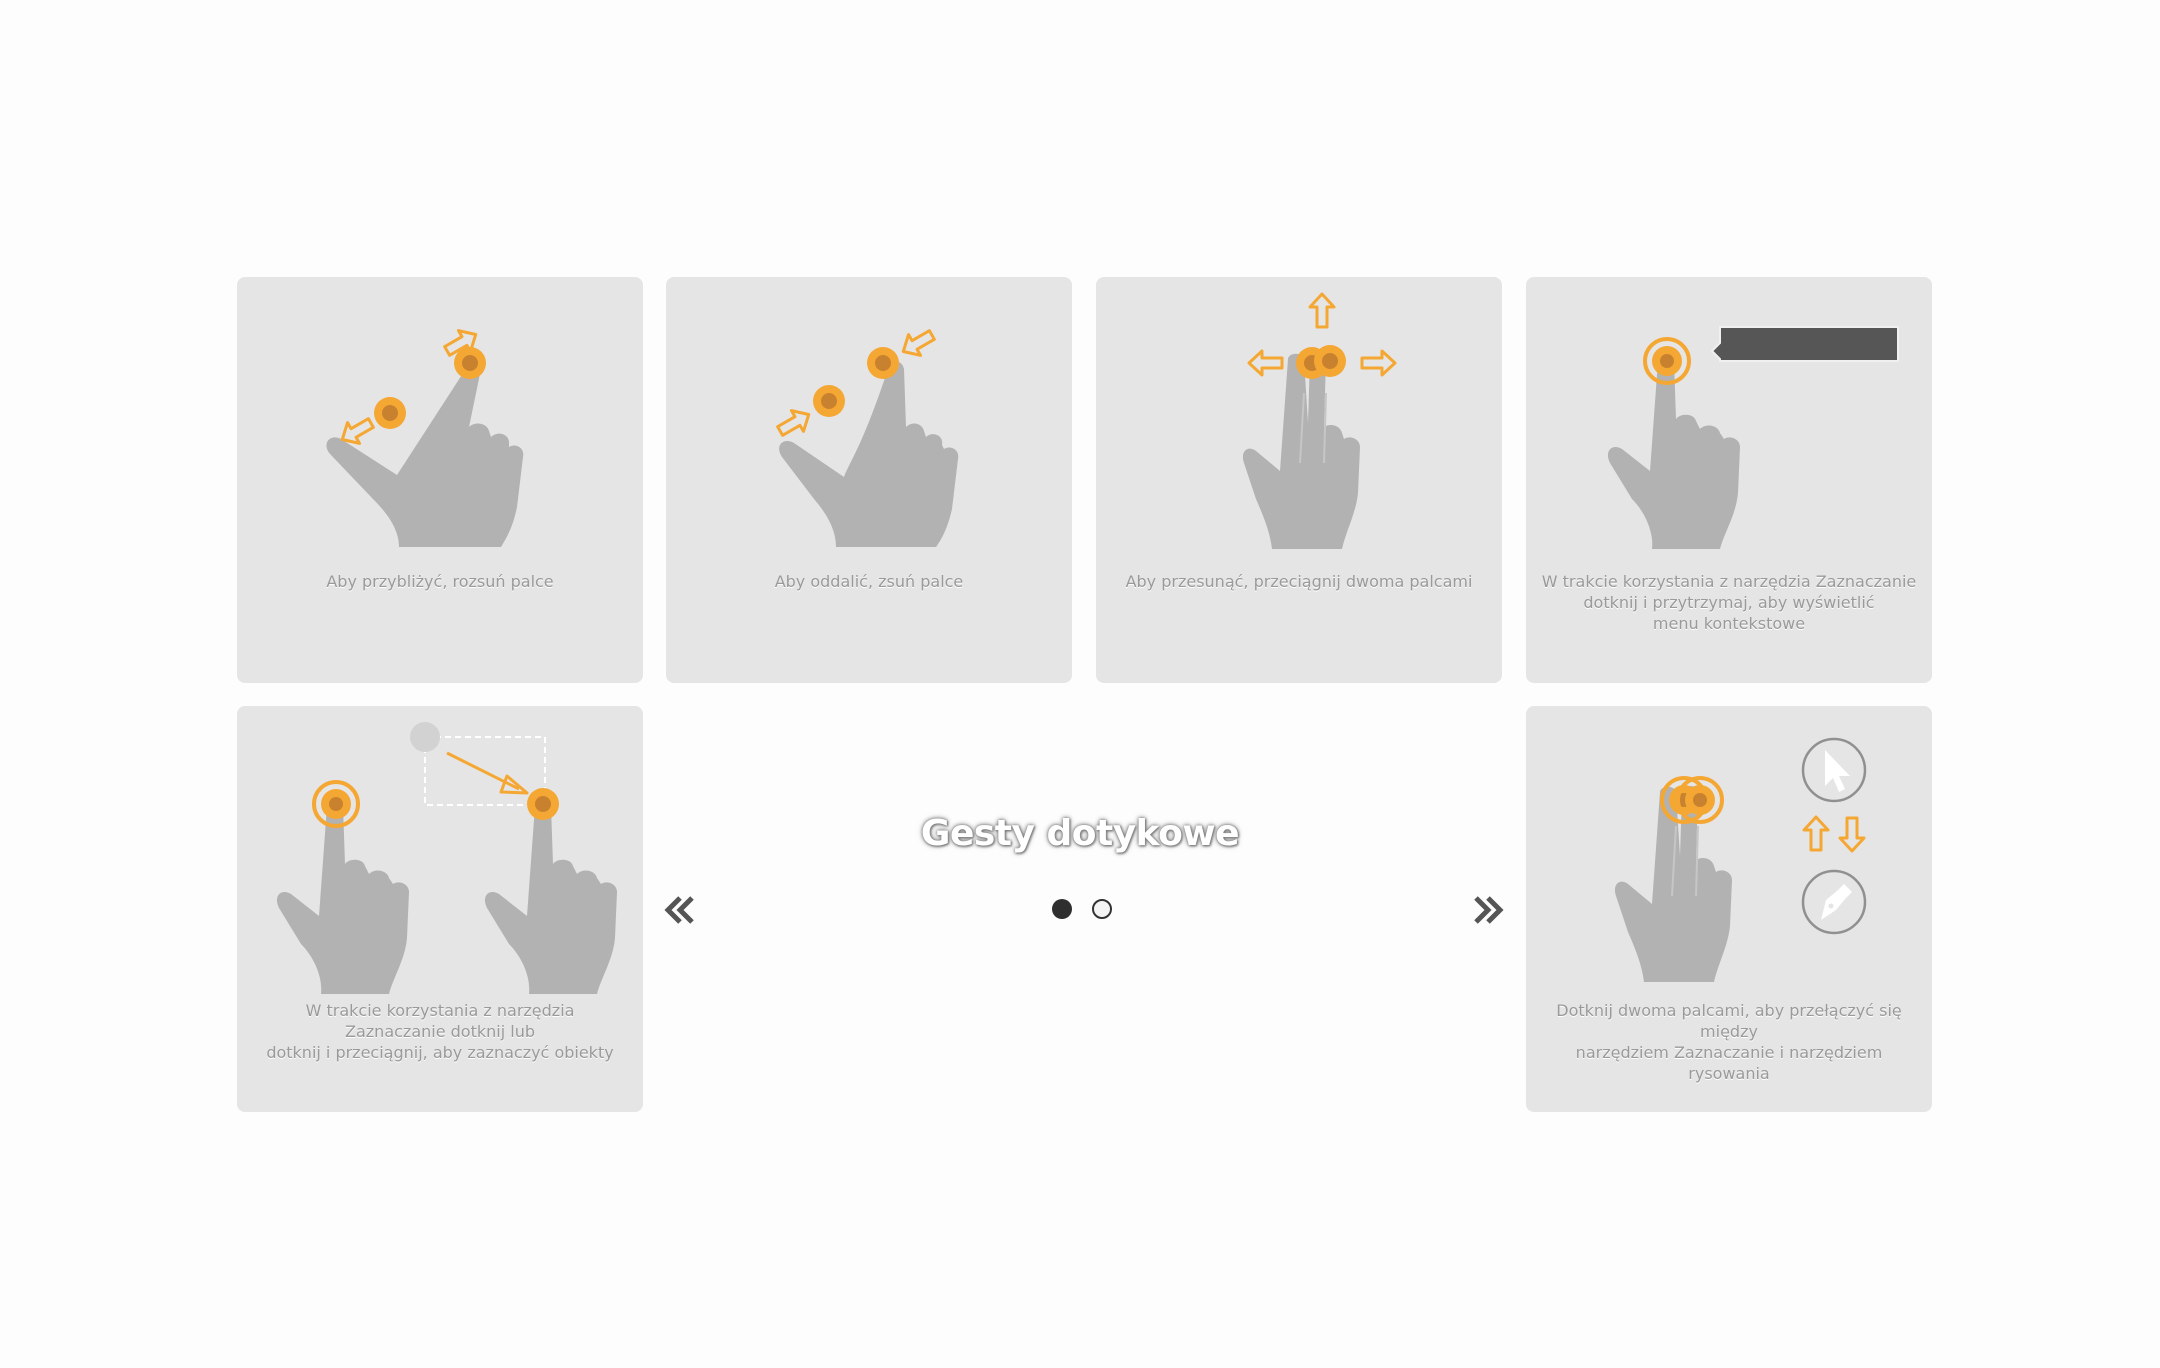 This screenshot has width=2160, height=1368. I want to click on gesture-card-zoom-out: Aby oddalić, zsuń palce, so click(869, 480).